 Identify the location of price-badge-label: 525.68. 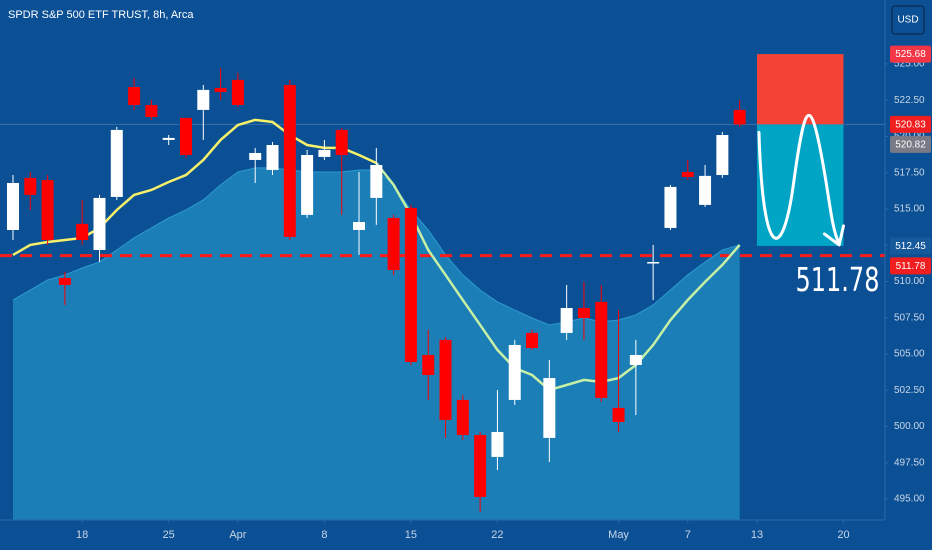
(910, 54).